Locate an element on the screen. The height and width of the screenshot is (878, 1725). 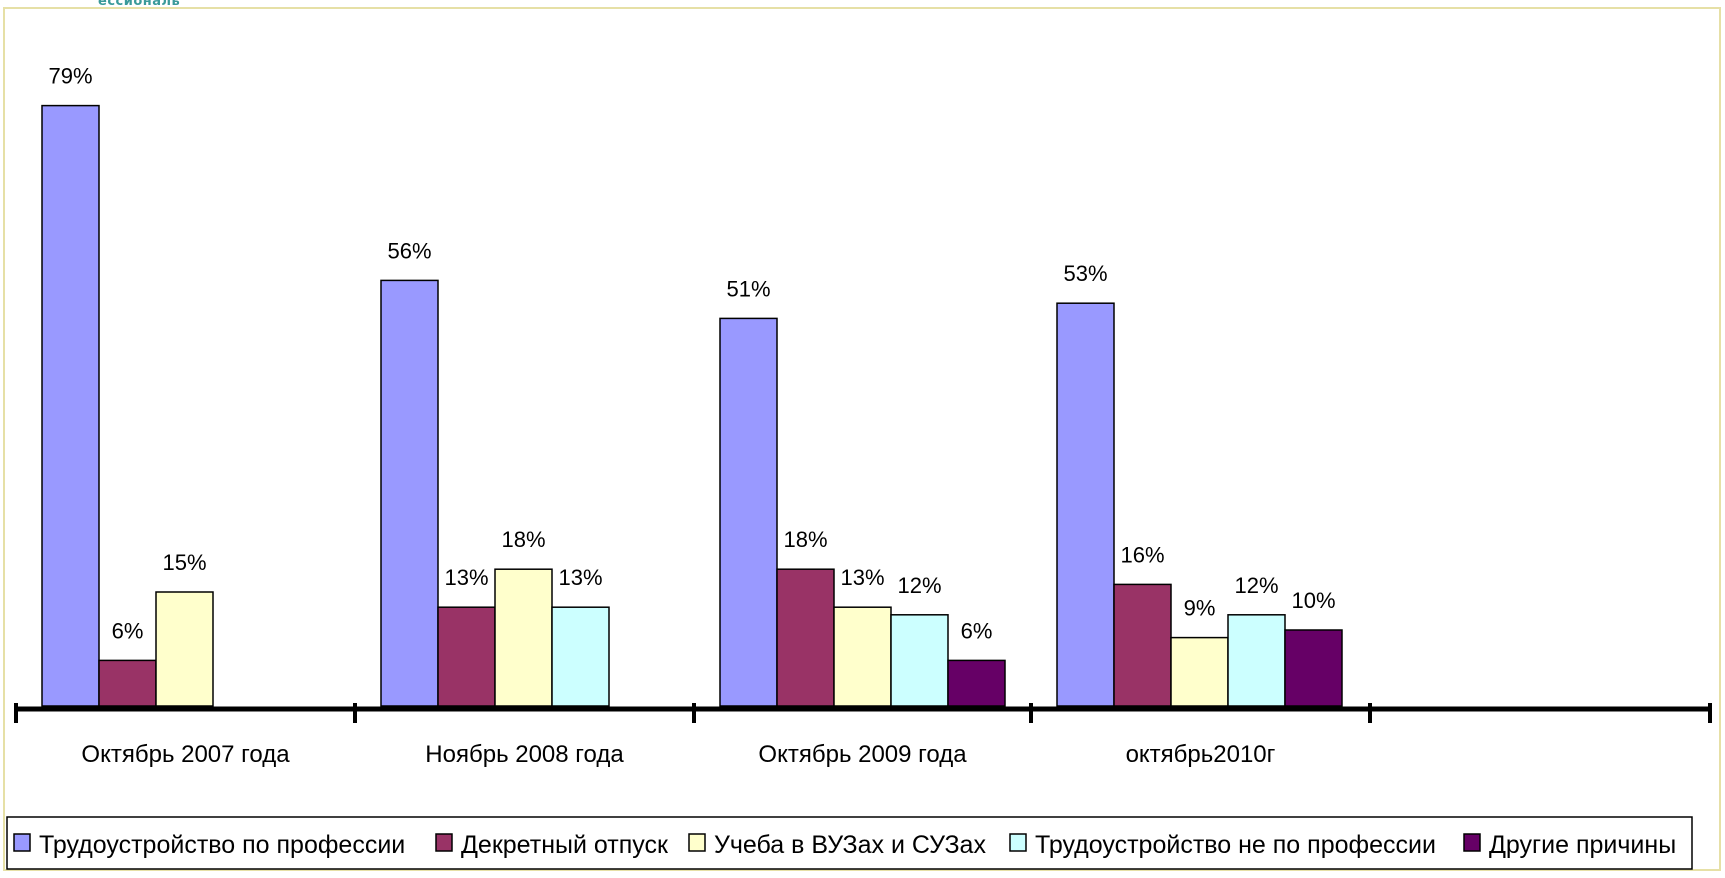
data-label: 10% is located at coordinates (1313, 600).